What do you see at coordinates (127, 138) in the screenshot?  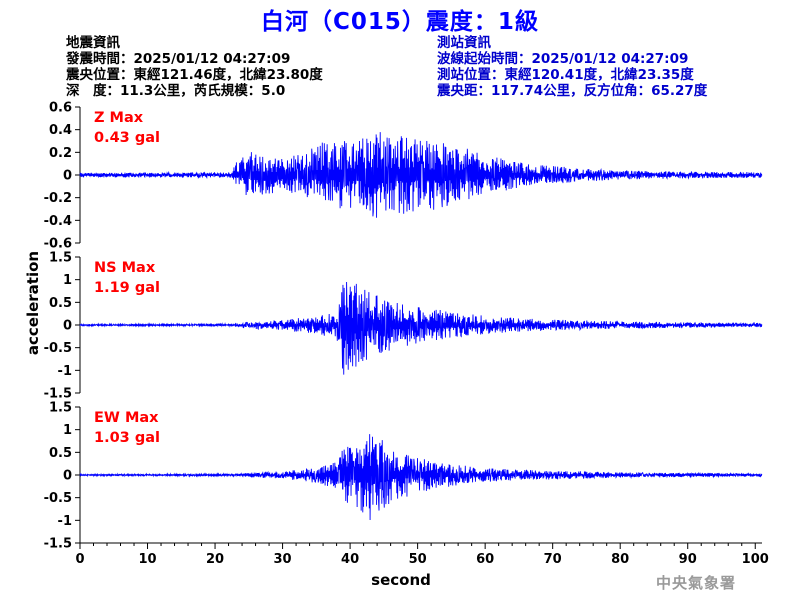 I see `max-value-Z: 0.43 gal` at bounding box center [127, 138].